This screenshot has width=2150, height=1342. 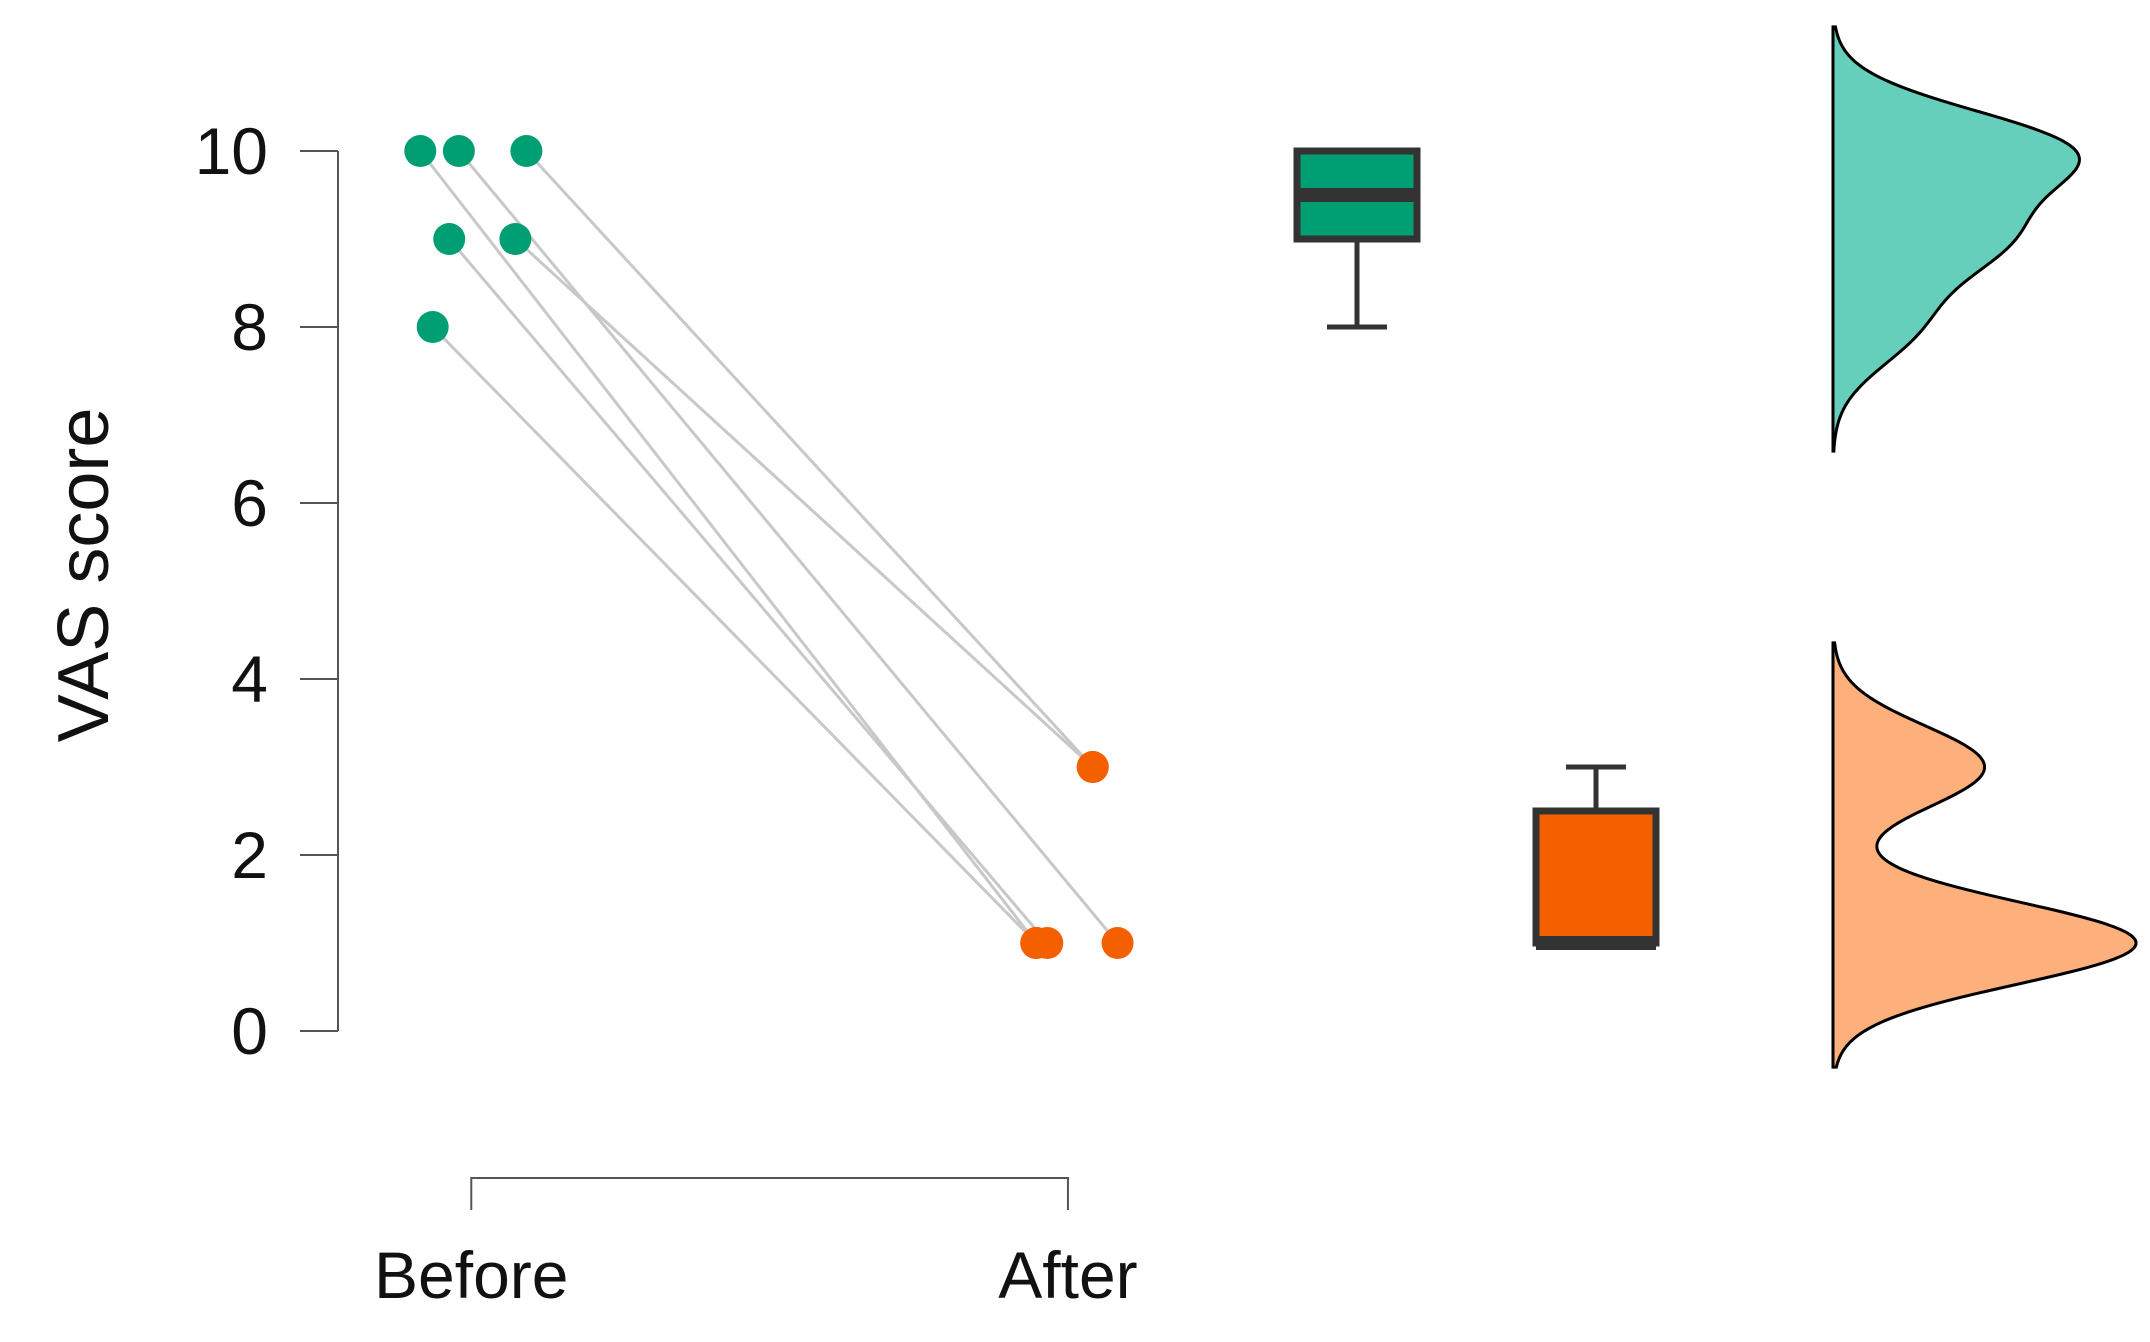 What do you see at coordinates (231, 151) in the screenshot?
I see `y-tick-label: 10` at bounding box center [231, 151].